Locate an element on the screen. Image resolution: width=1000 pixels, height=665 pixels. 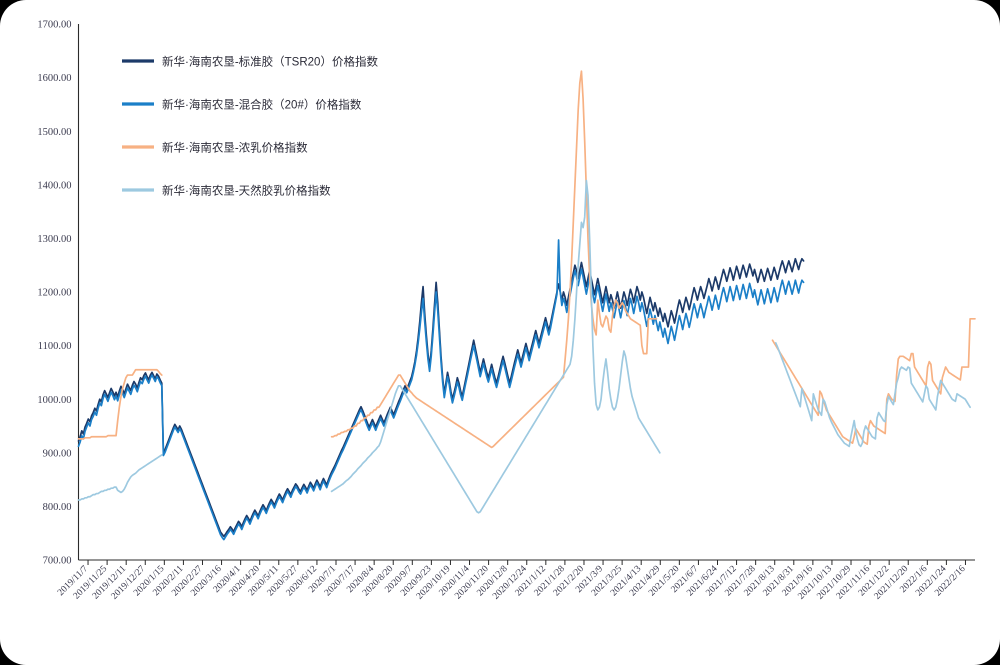
y-axis-tick-label: 1600.00 is located at coordinates (54, 78).